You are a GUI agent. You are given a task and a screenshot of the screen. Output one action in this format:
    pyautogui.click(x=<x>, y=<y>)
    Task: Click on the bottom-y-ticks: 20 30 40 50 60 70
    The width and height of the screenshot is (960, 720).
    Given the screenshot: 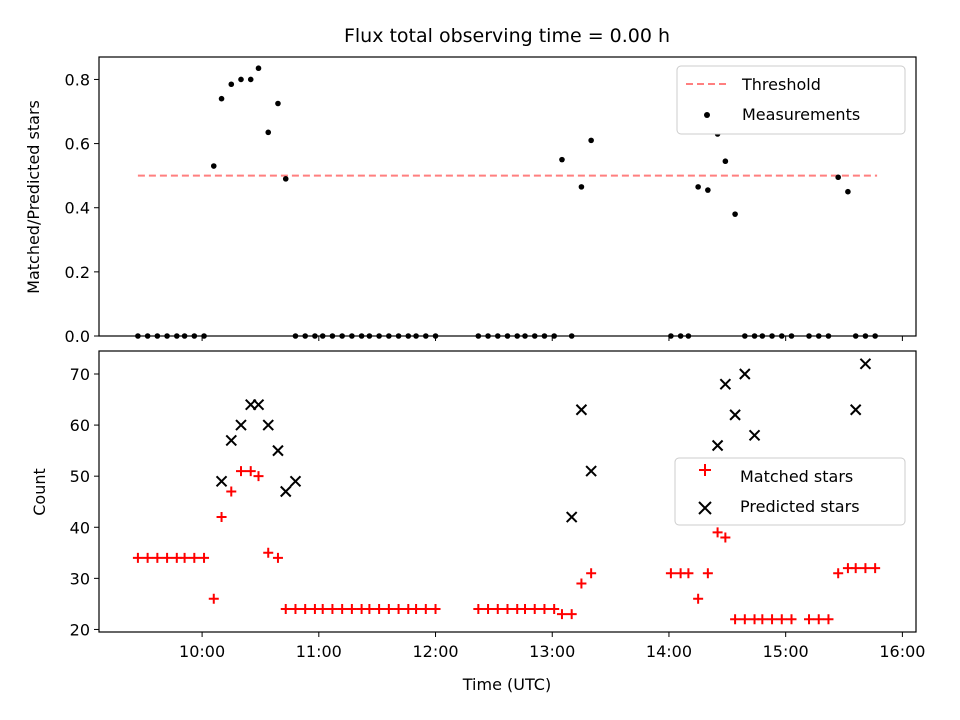 What is the action you would take?
    pyautogui.click(x=84, y=502)
    